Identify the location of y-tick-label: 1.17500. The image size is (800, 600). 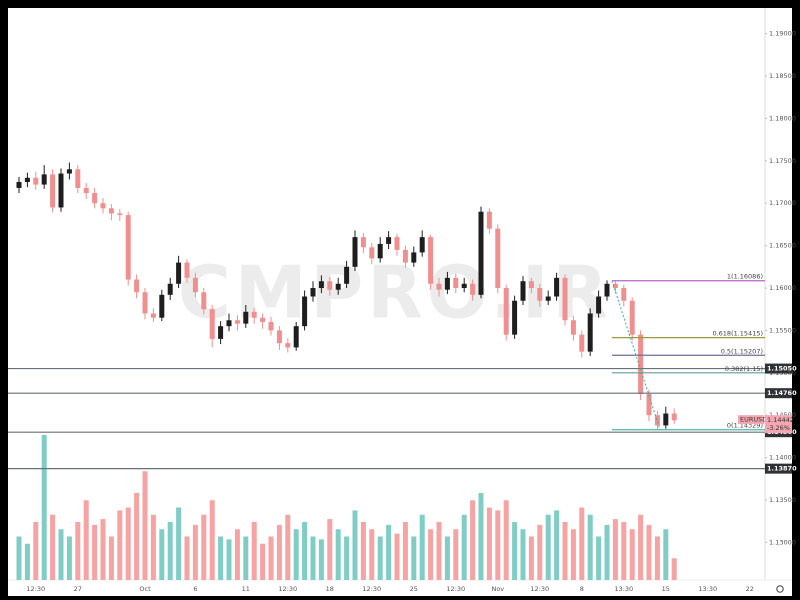
(782, 161).